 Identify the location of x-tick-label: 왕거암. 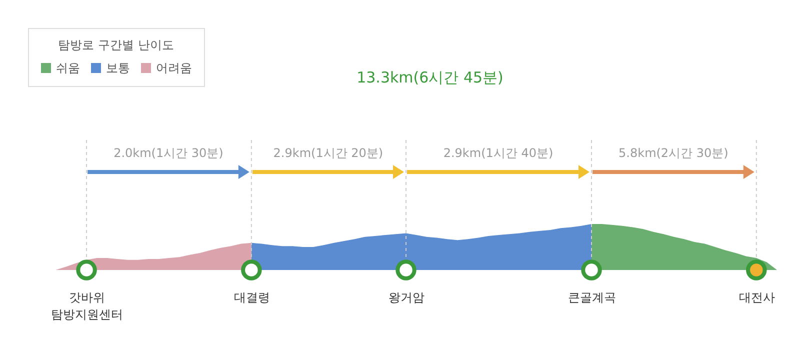
(406, 297).